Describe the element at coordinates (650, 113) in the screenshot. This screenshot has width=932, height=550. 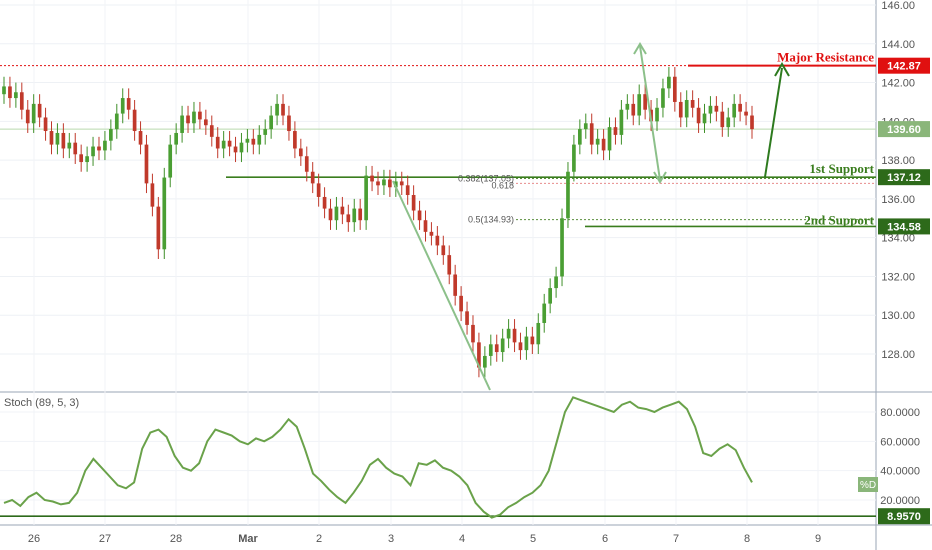
I see `projection-arrow-line` at that location.